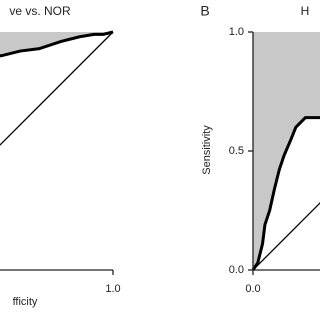 Image resolution: width=320 pixels, height=320 pixels. What do you see at coordinates (236, 32) in the screenshot?
I see `y-tick-label: 1.0` at bounding box center [236, 32].